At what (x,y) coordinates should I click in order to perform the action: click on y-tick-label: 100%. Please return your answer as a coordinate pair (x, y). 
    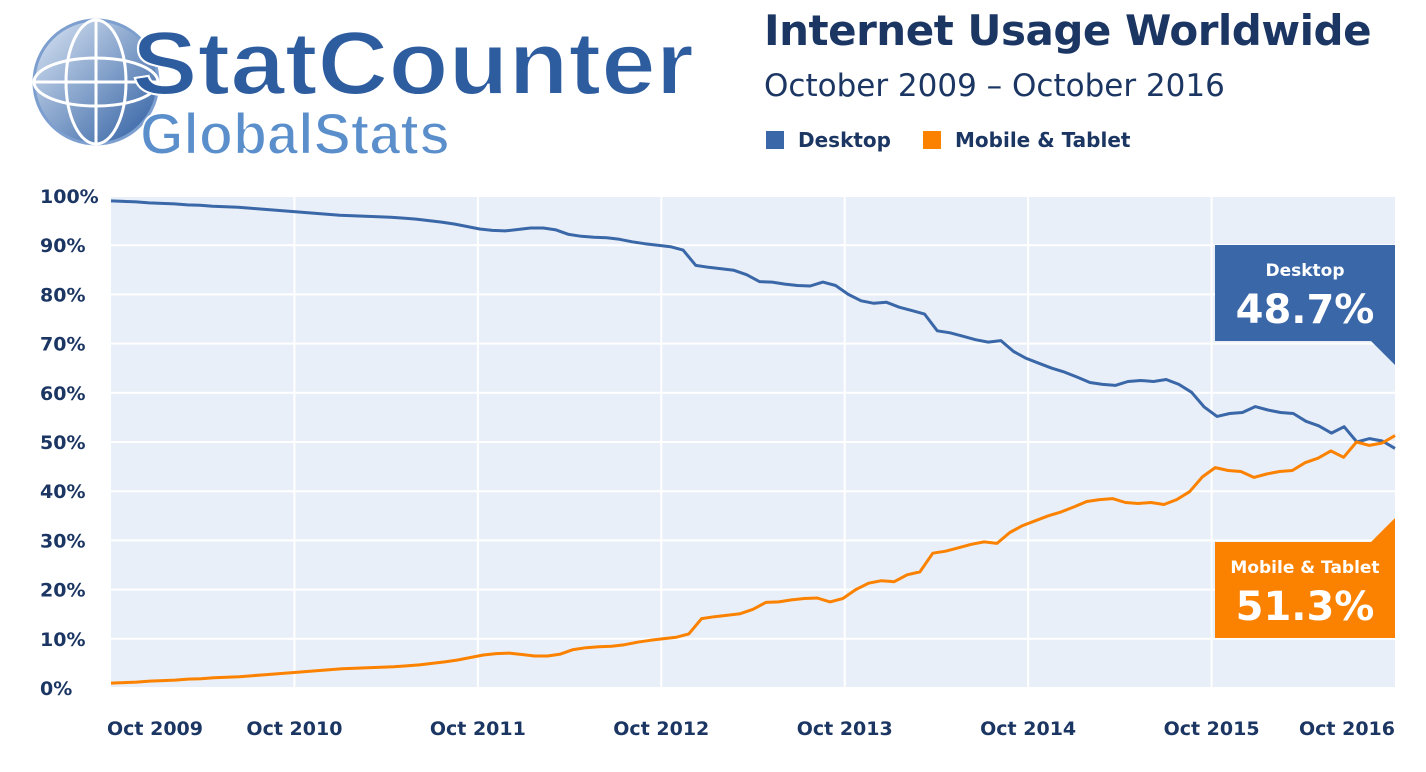
    Looking at the image, I should click on (69, 197).